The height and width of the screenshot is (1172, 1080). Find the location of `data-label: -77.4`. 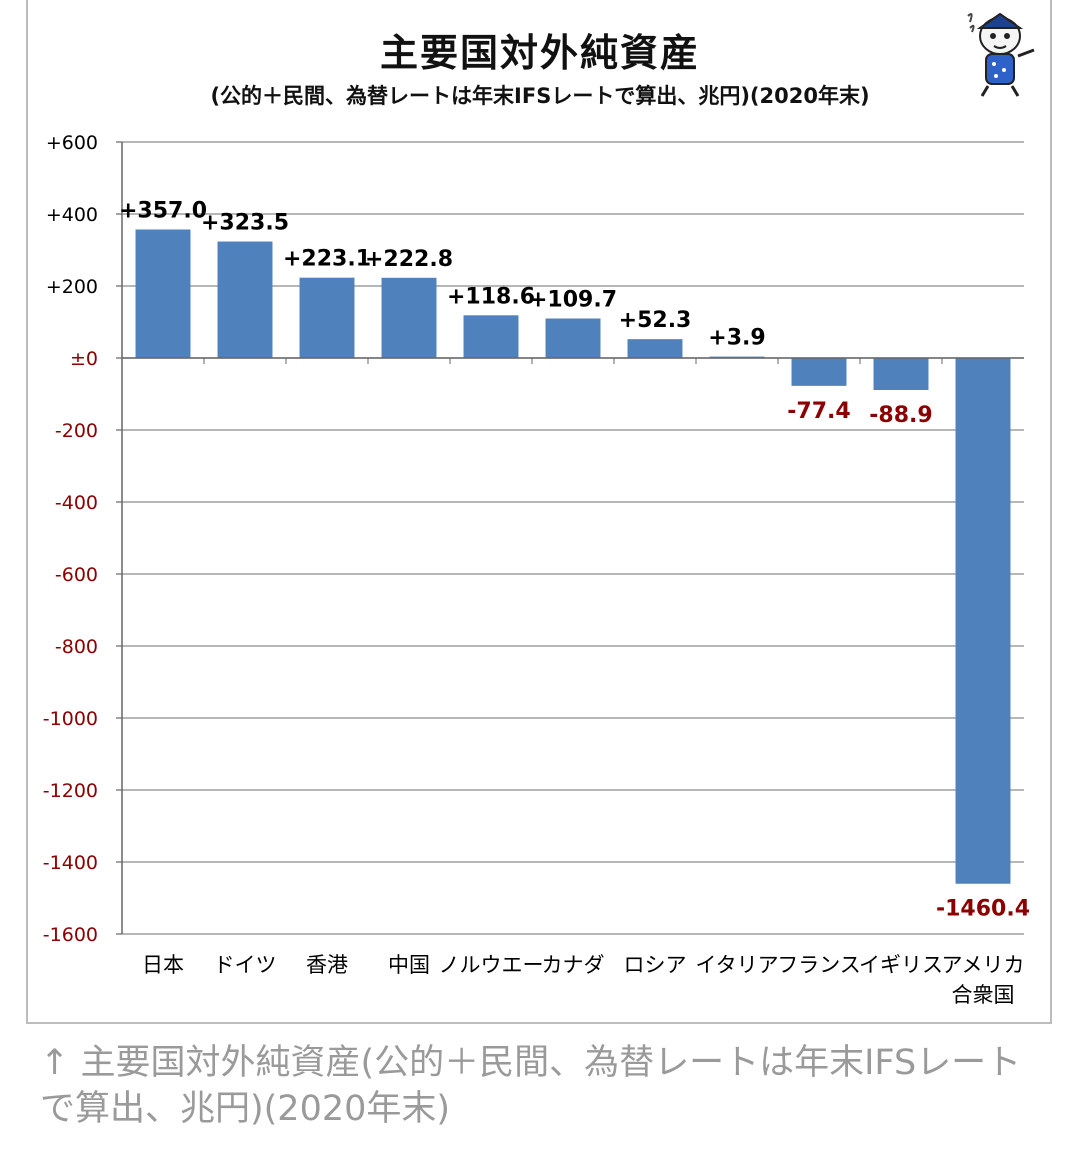

data-label: -77.4 is located at coordinates (818, 411).